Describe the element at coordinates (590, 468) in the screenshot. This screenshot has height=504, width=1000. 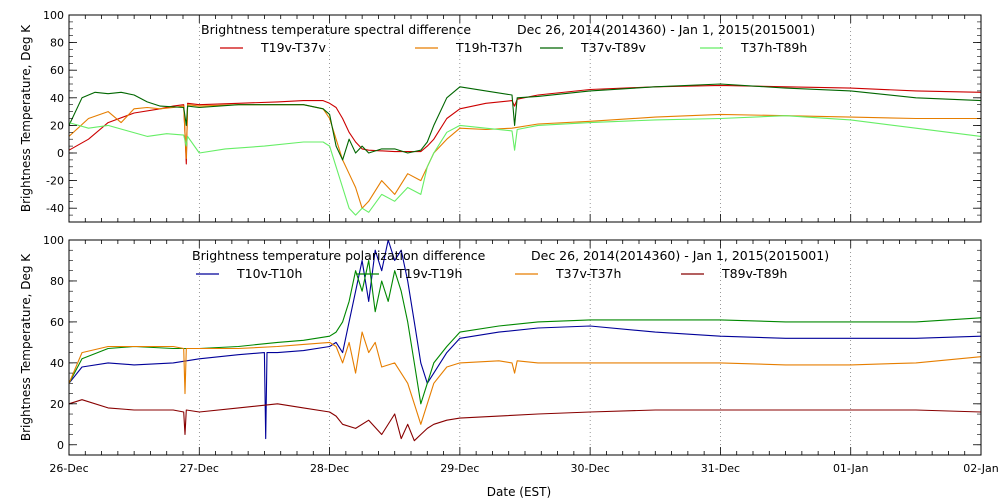
I see `x-tick-label: 30-Dec` at that location.